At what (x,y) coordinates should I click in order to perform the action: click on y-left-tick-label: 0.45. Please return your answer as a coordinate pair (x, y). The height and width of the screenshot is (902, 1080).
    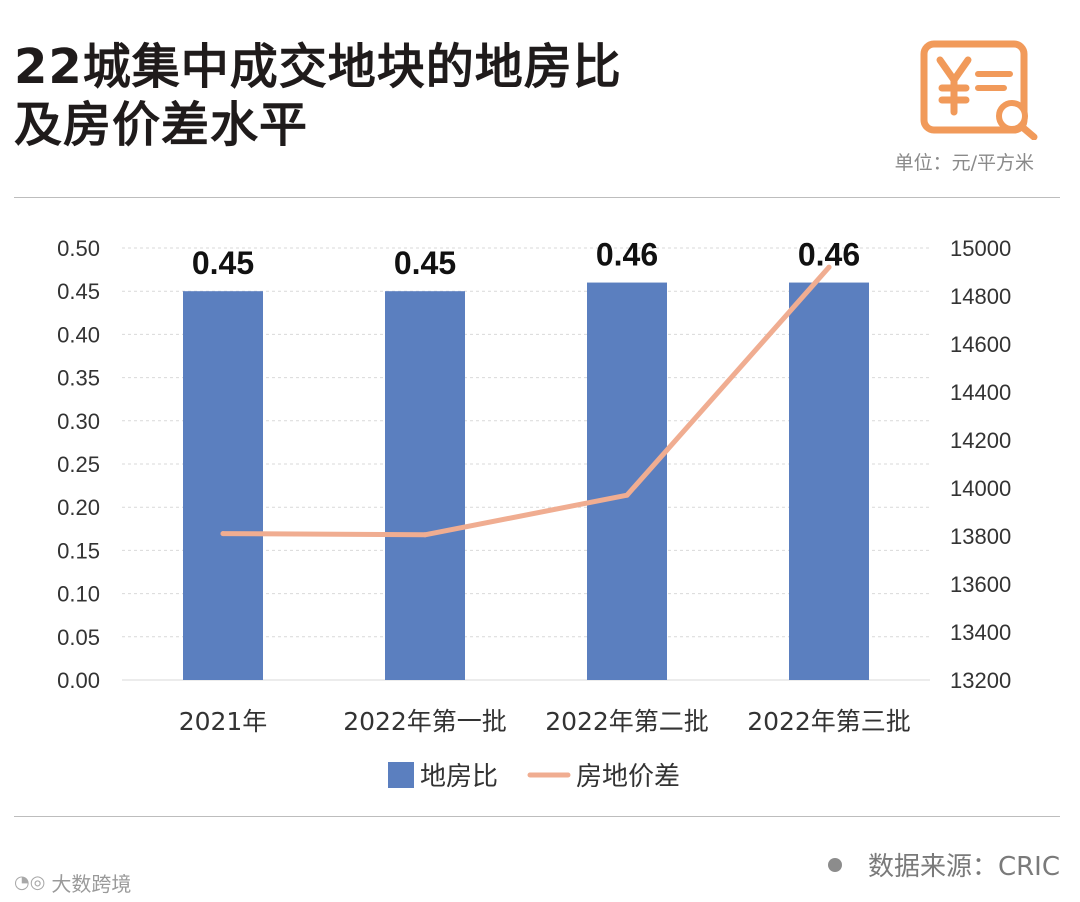
    Looking at the image, I should click on (78, 291).